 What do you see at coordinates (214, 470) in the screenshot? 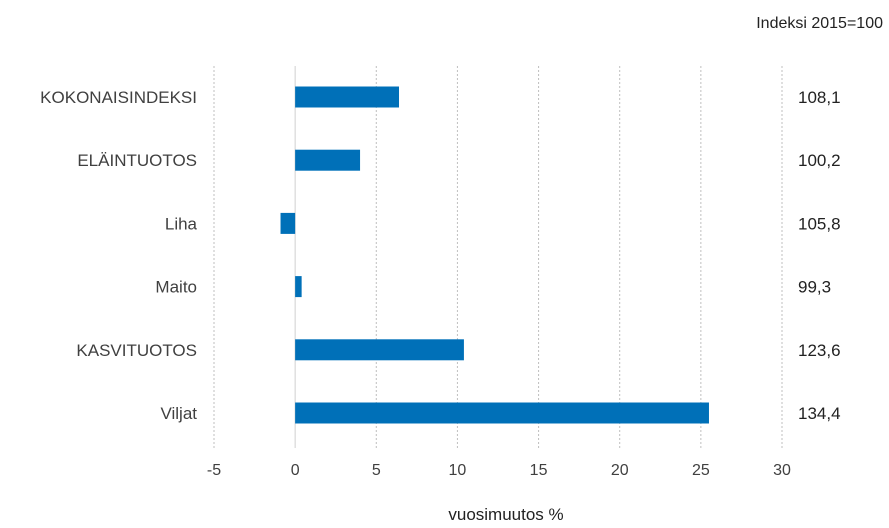
I see `x-tick-label: -5` at bounding box center [214, 470].